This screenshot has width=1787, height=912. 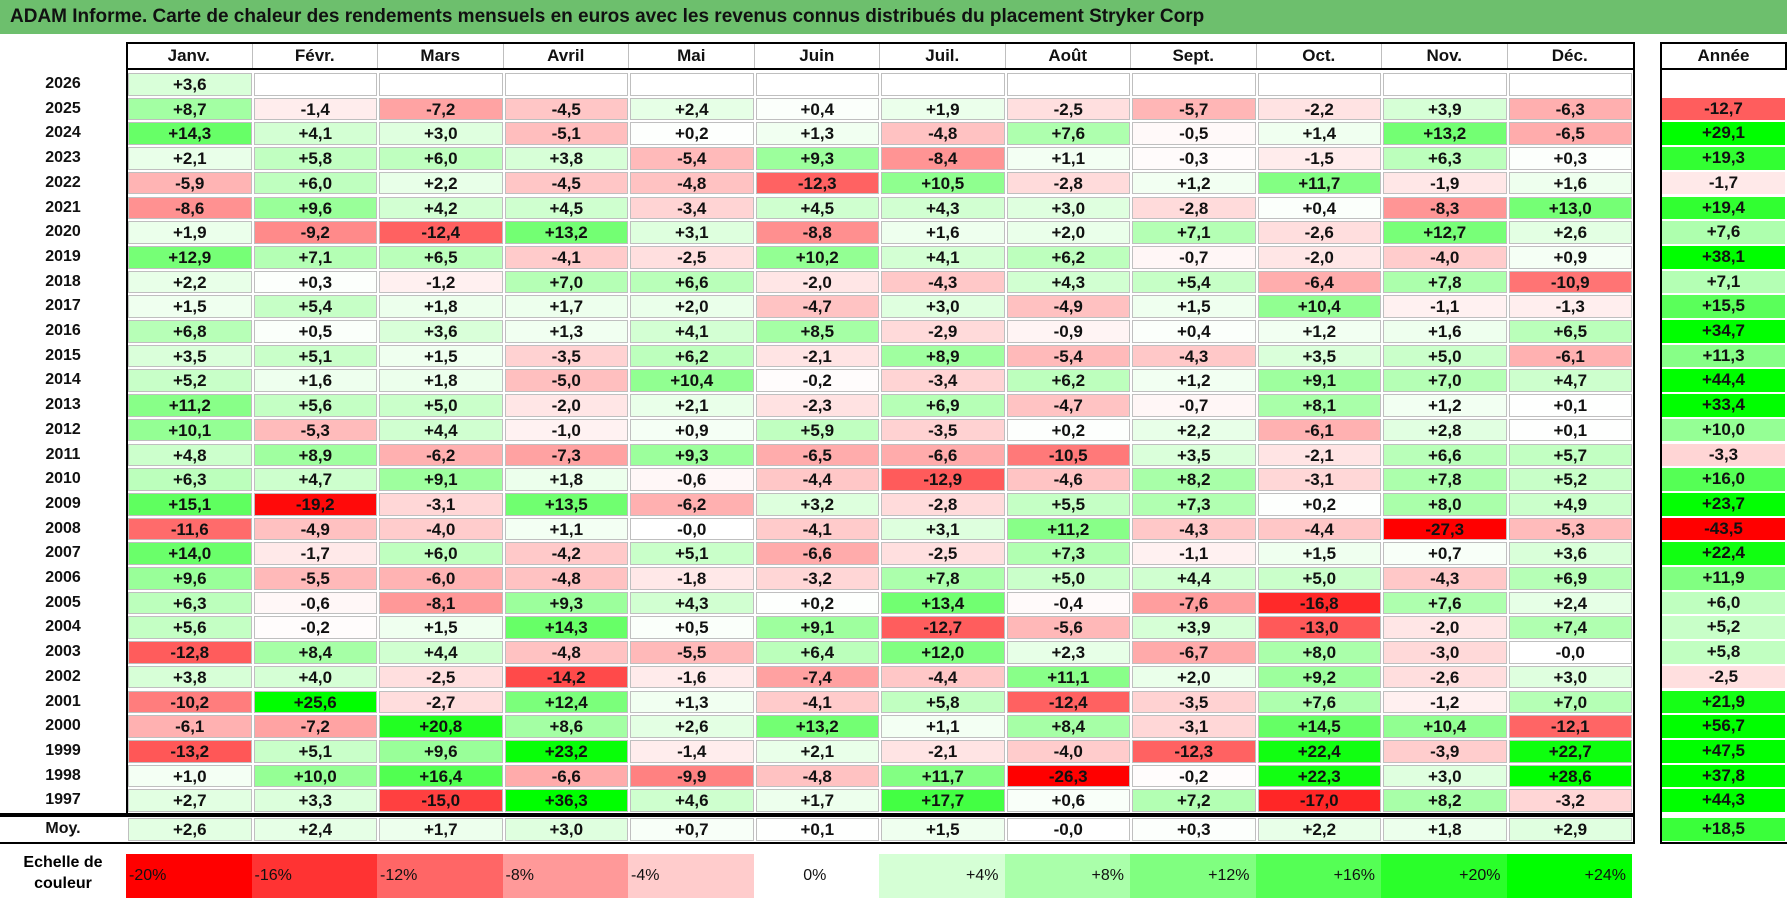 What do you see at coordinates (692, 109) in the screenshot?
I see `heatmap-cell: +2,4` at bounding box center [692, 109].